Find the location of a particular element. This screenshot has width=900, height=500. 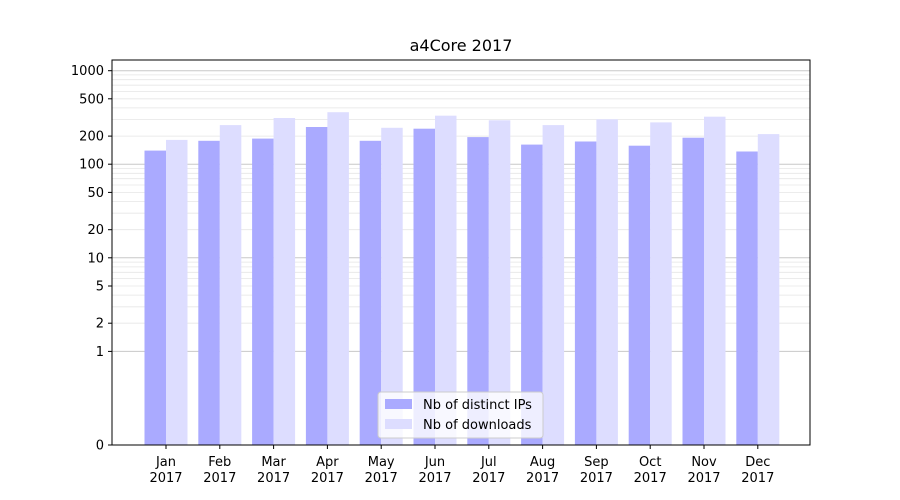

bar-distinct-ips-aug is located at coordinates (532, 294).